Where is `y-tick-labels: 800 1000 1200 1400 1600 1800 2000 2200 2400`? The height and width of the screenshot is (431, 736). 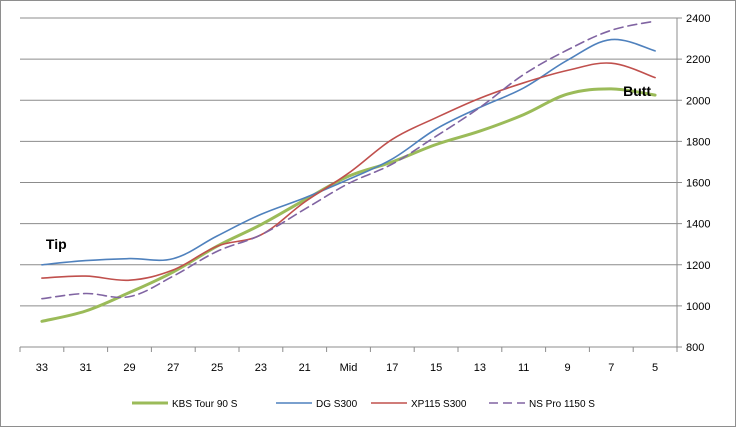
y-tick-labels: 800 1000 1200 1400 1600 1800 2000 2200 2400 is located at coordinates (698, 183).